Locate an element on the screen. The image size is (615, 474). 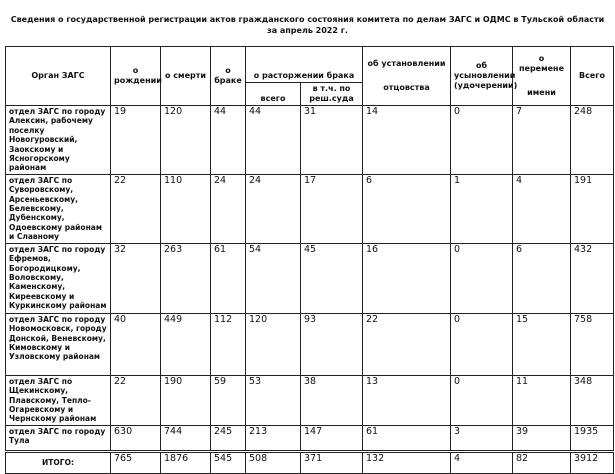
header-total: Всего is located at coordinates (592, 76).